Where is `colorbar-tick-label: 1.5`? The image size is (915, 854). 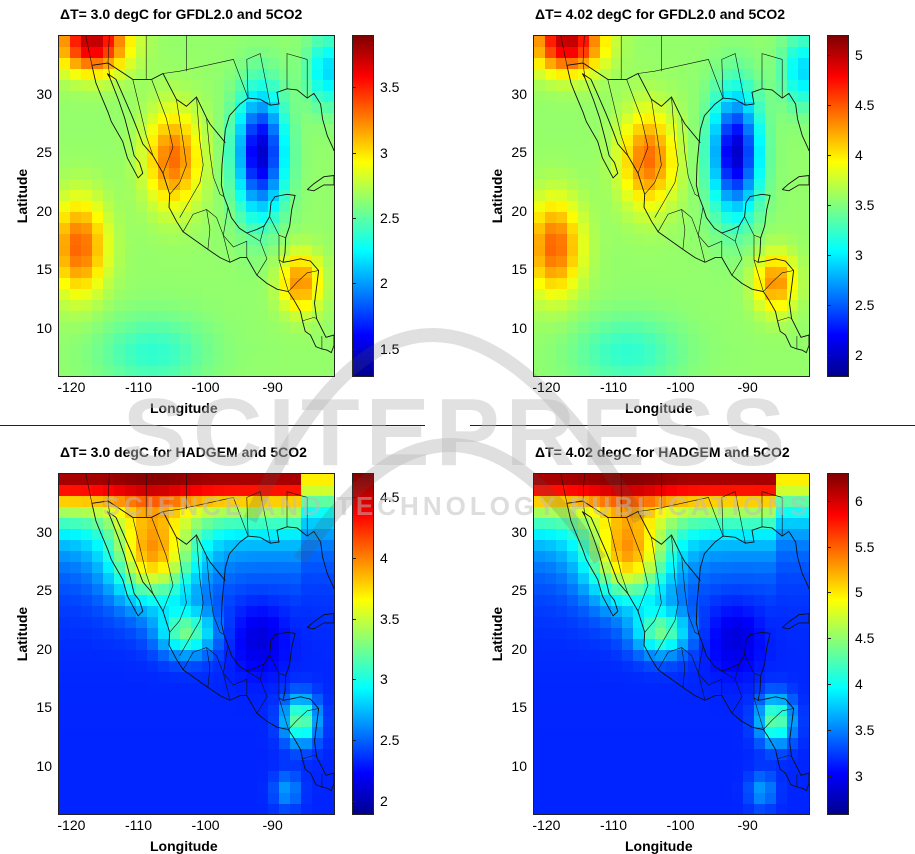
colorbar-tick-label: 1.5 is located at coordinates (390, 348).